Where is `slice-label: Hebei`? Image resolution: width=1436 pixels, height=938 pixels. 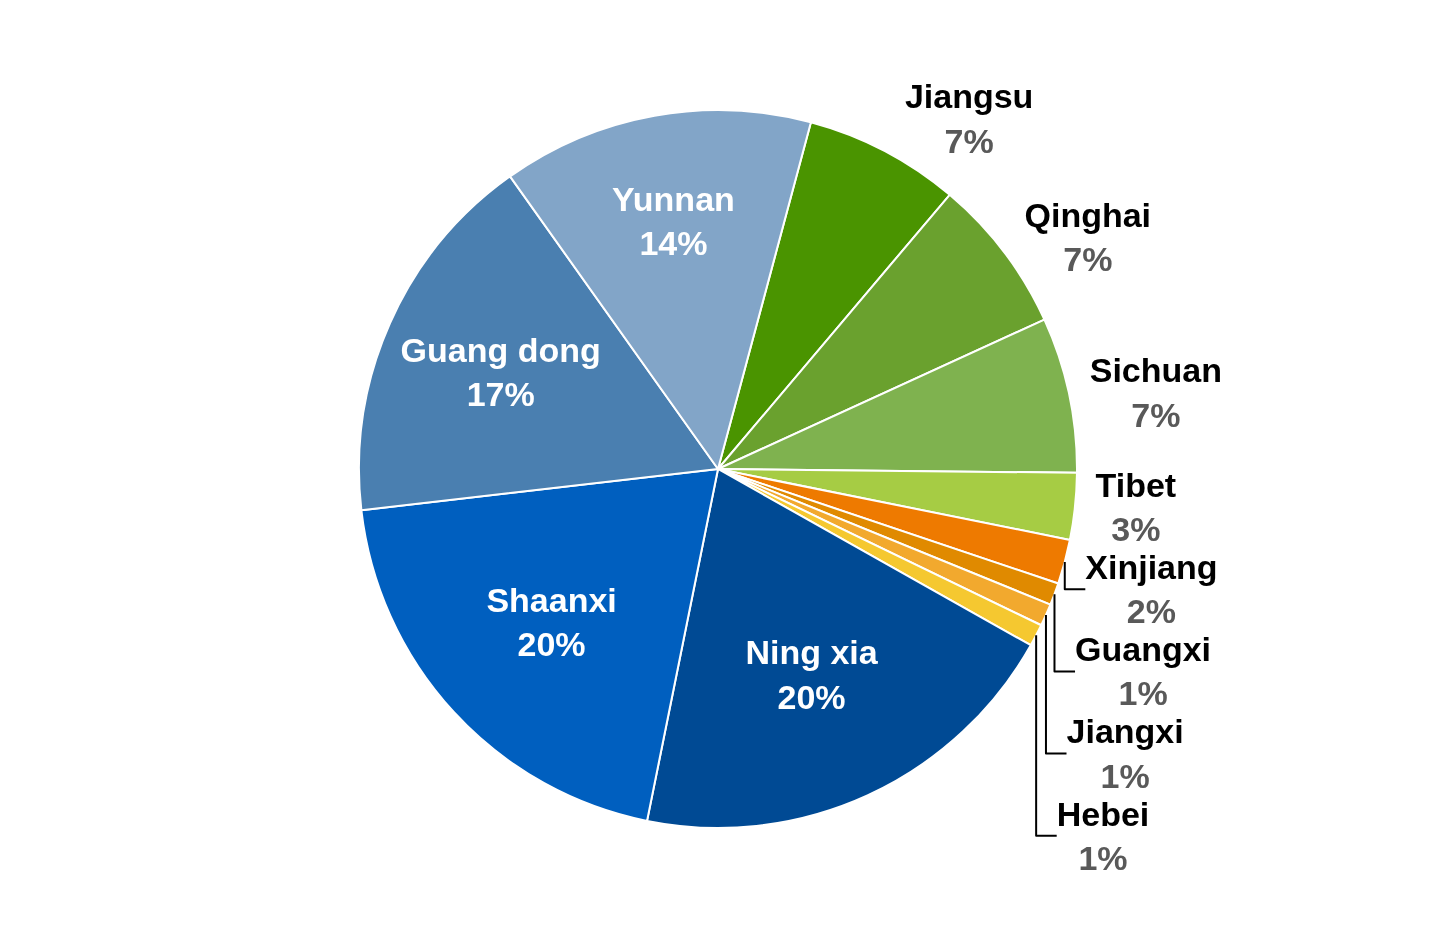 slice-label: Hebei is located at coordinates (1103, 813).